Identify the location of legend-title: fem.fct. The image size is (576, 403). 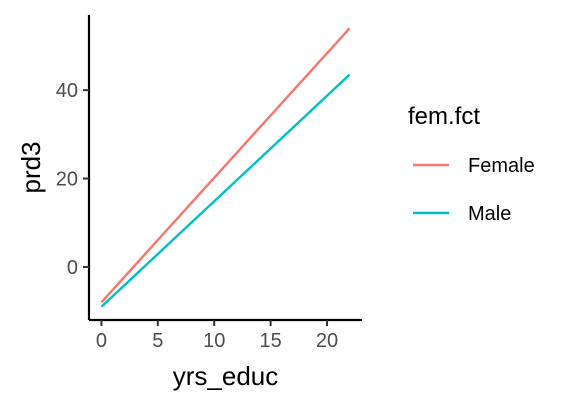
(444, 116).